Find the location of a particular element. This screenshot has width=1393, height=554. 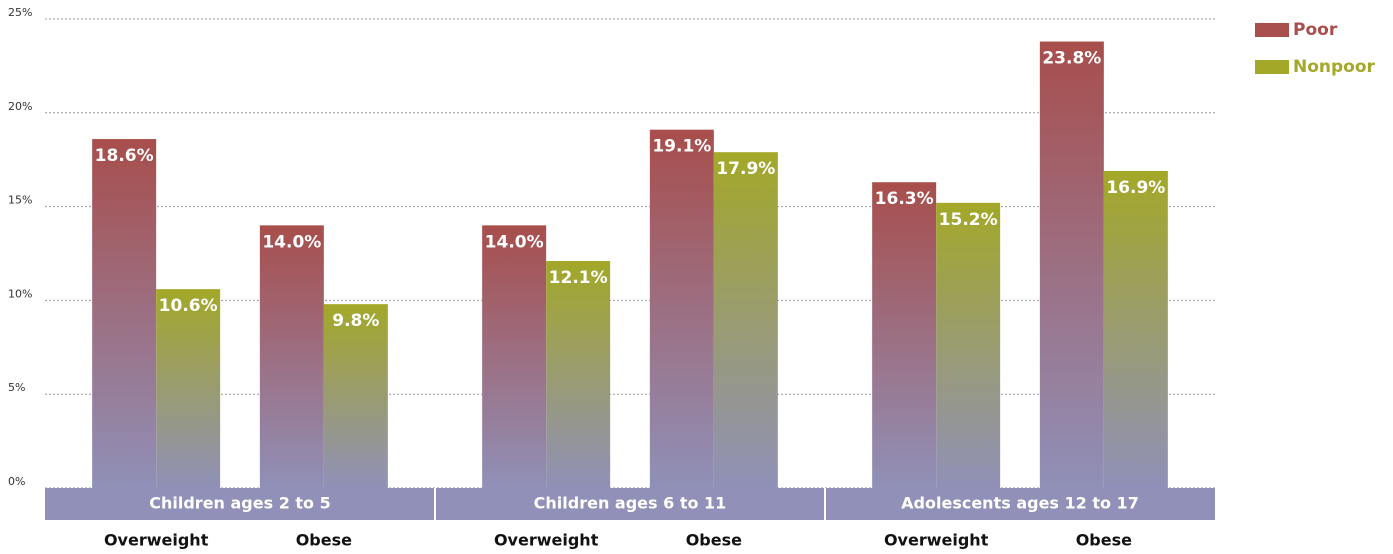

value-label: 15.2% is located at coordinates (968, 220).